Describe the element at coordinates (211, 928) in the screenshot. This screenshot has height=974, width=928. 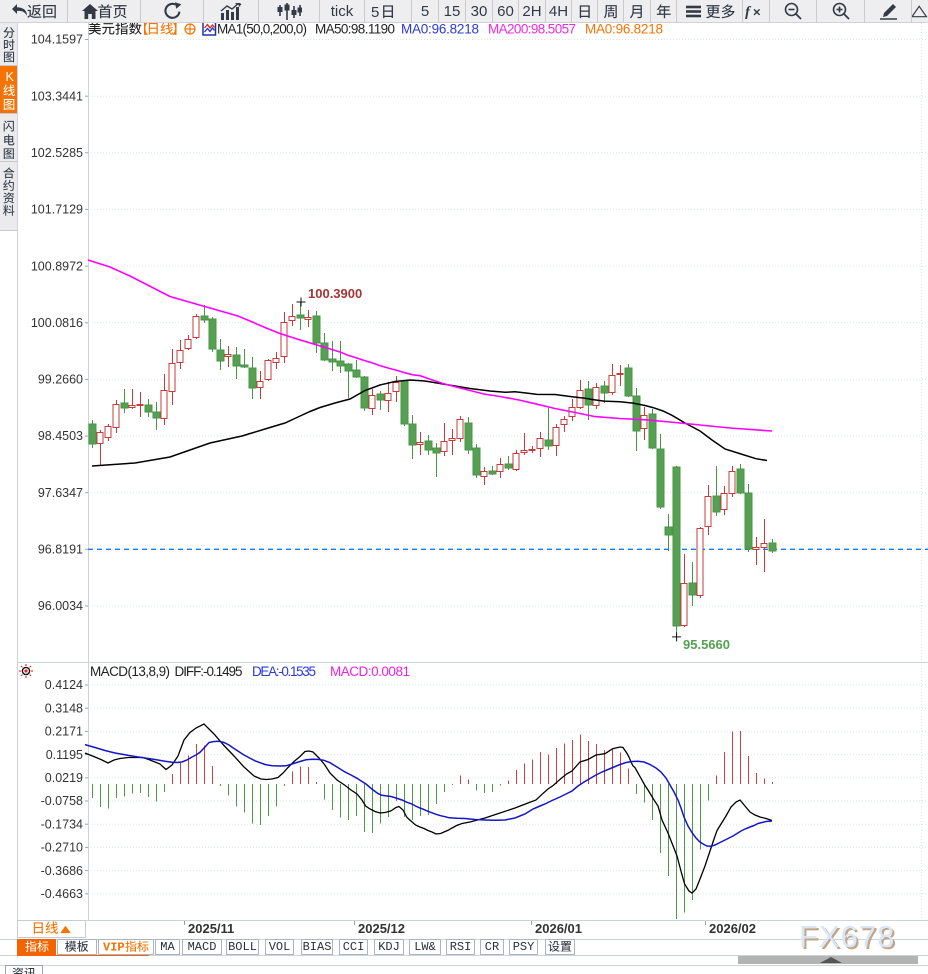
I see `svg-text: 2025/11` at that location.